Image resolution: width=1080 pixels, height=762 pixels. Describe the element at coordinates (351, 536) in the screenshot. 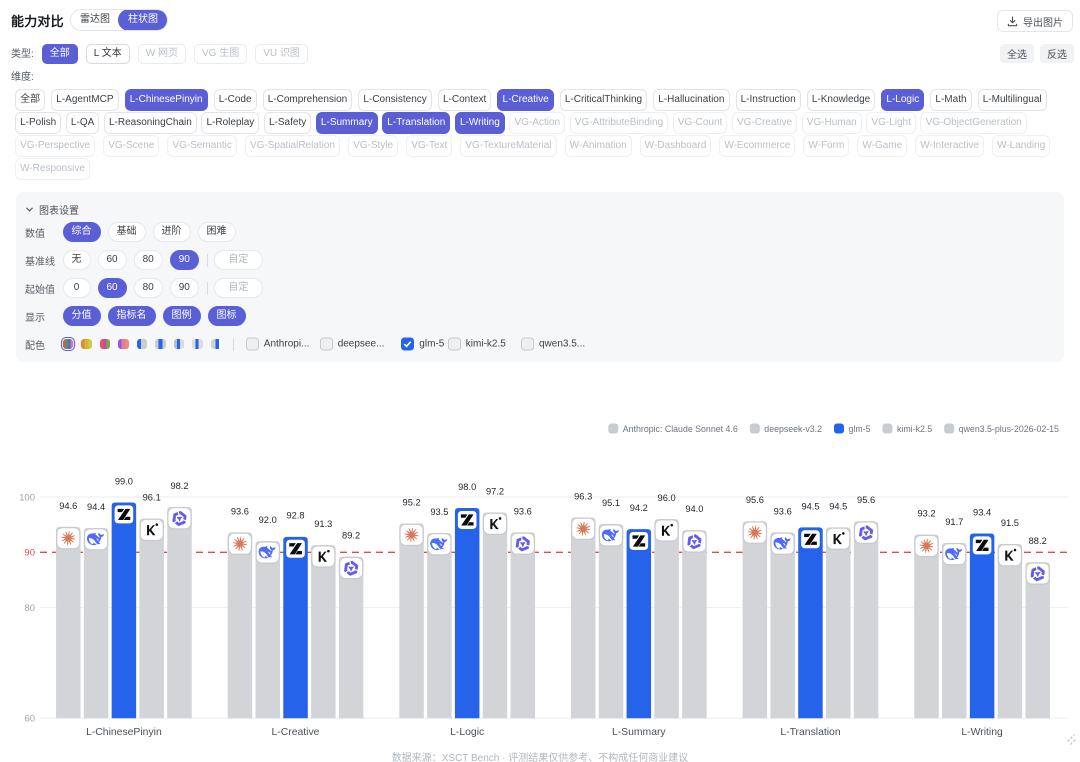

I see `svg-text: 89.2` at that location.